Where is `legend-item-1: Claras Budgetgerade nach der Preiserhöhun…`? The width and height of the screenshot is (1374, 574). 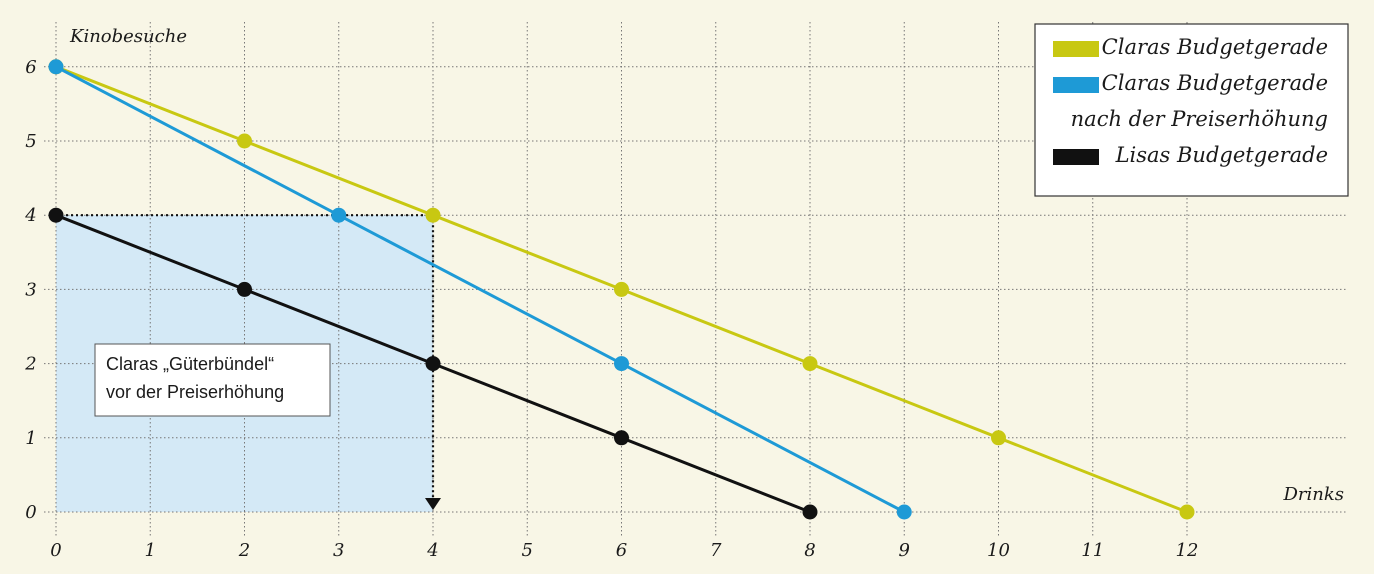 legend-item-1: Claras Budgetgerade nach der Preiserhöhun… is located at coordinates (1190, 101).